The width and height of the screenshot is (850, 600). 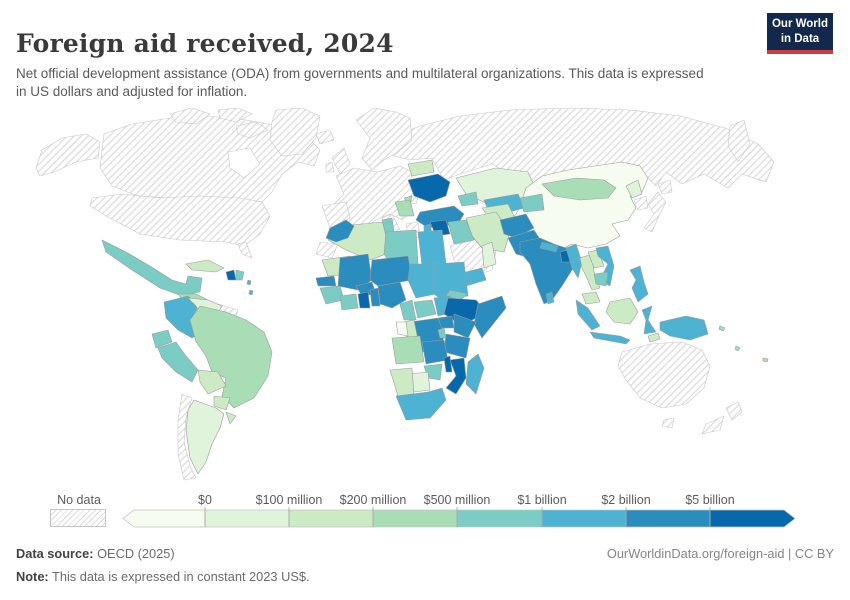 I want to click on country-cameroon, so click(x=408, y=310).